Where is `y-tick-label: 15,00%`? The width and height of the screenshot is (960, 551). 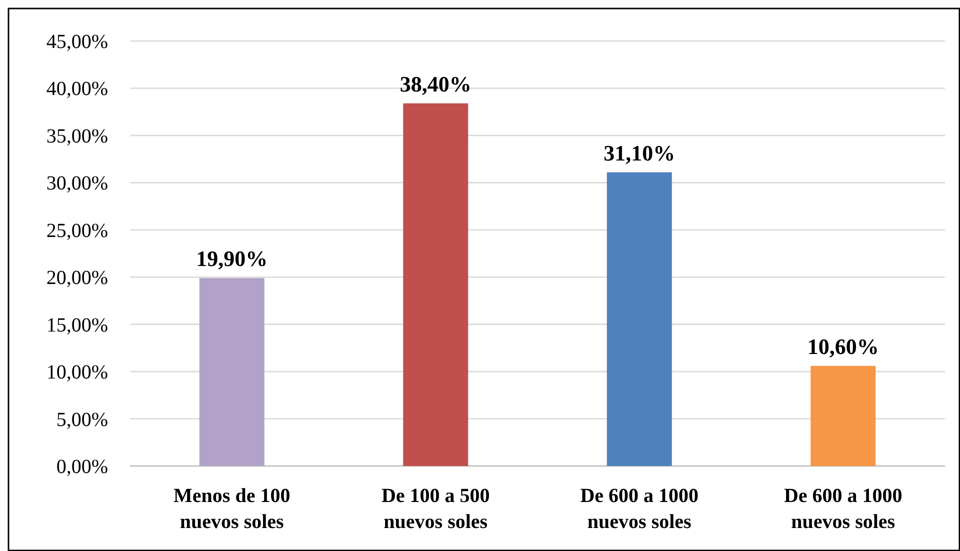
y-tick-label: 15,00% is located at coordinates (77, 325).